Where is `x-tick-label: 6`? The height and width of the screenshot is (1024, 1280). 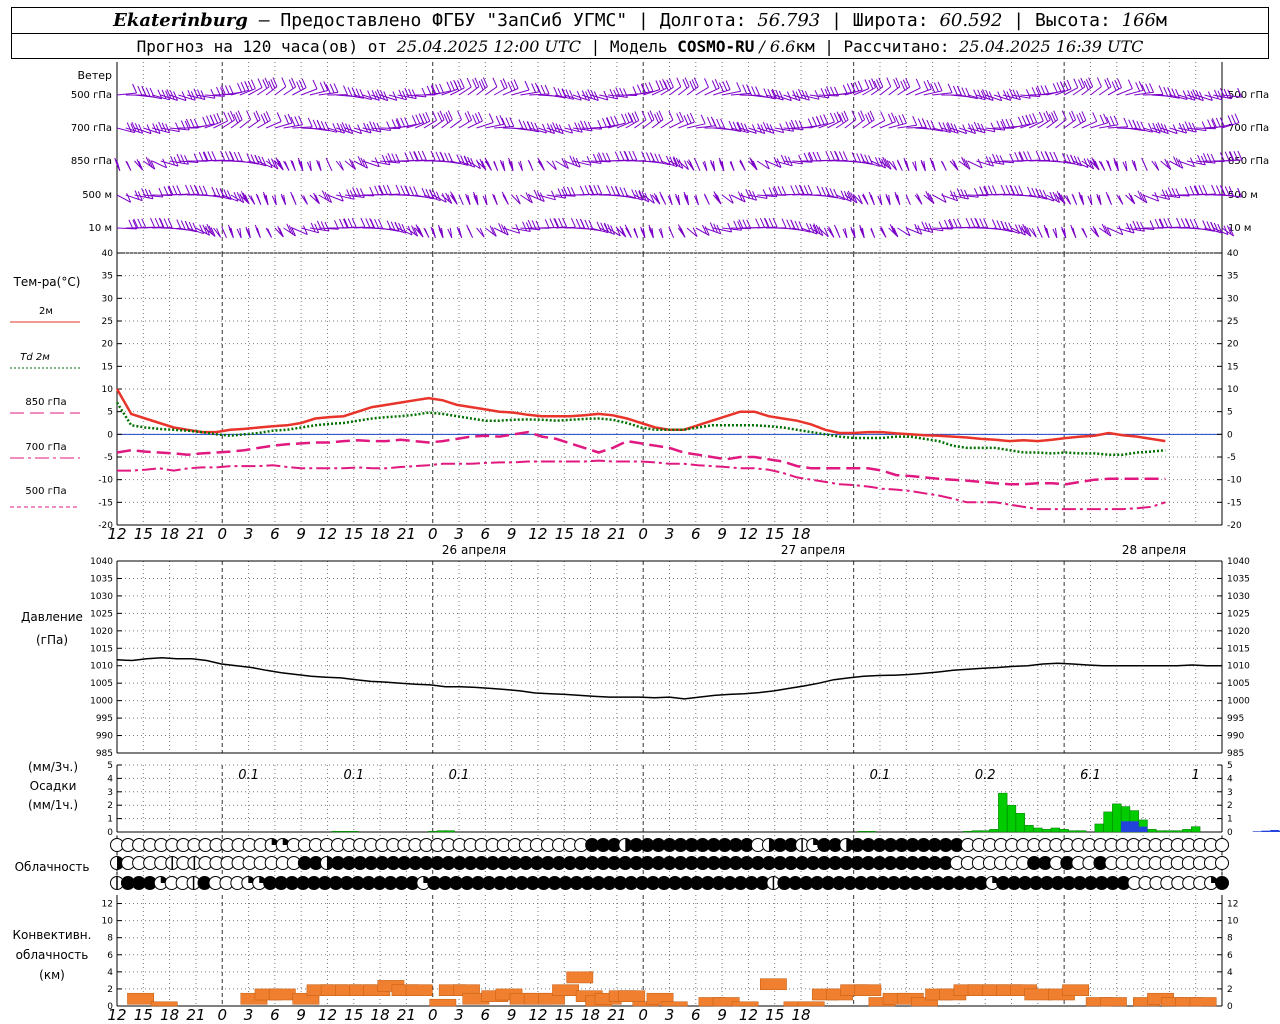 x-tick-label: 6 is located at coordinates (486, 534).